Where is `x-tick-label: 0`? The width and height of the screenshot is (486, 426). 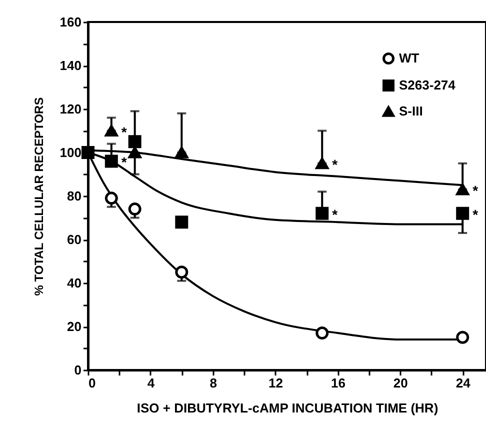 x-tick-label: 0 is located at coordinates (92, 383).